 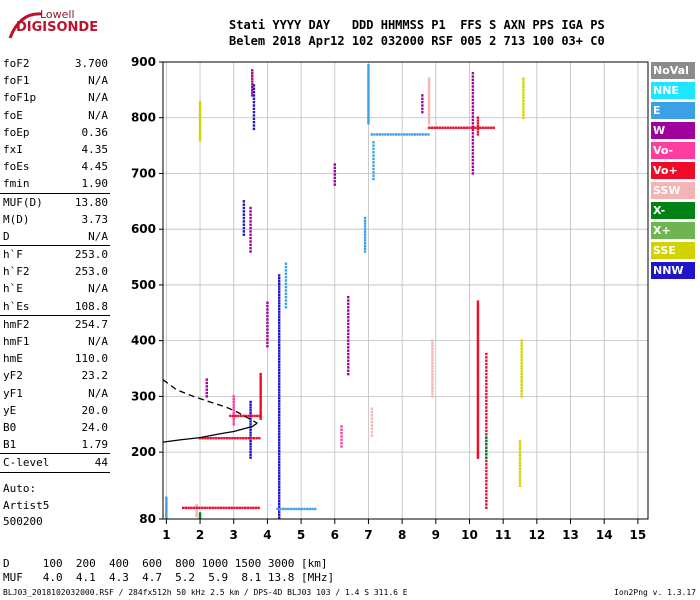 I want to click on param-name: hmF1, so click(x=16, y=341).